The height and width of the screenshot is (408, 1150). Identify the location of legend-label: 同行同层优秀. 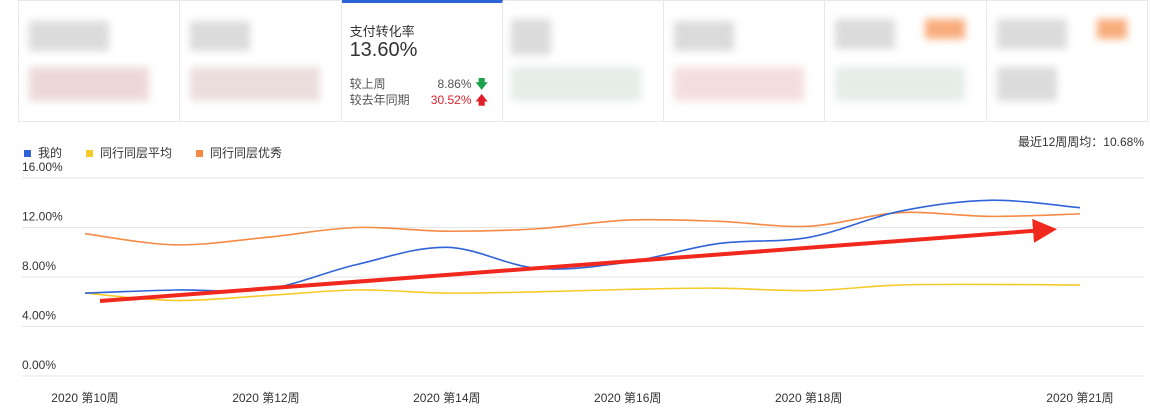
(246, 153).